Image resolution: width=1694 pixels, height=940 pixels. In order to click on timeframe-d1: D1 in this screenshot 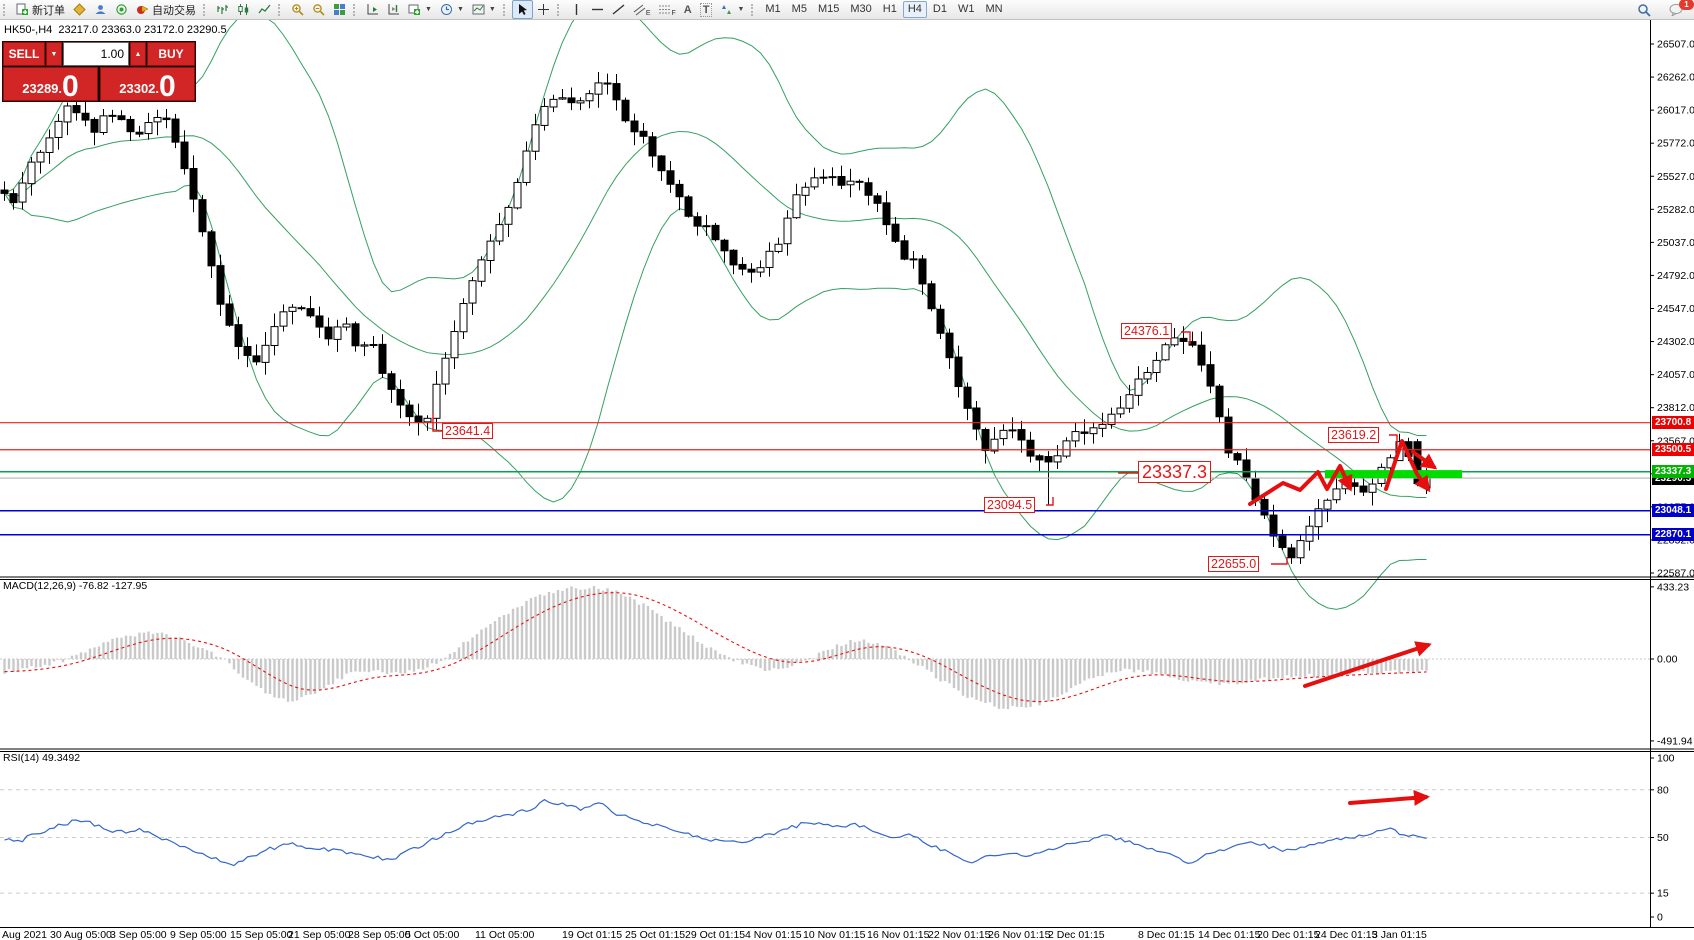, I will do `click(939, 9)`.